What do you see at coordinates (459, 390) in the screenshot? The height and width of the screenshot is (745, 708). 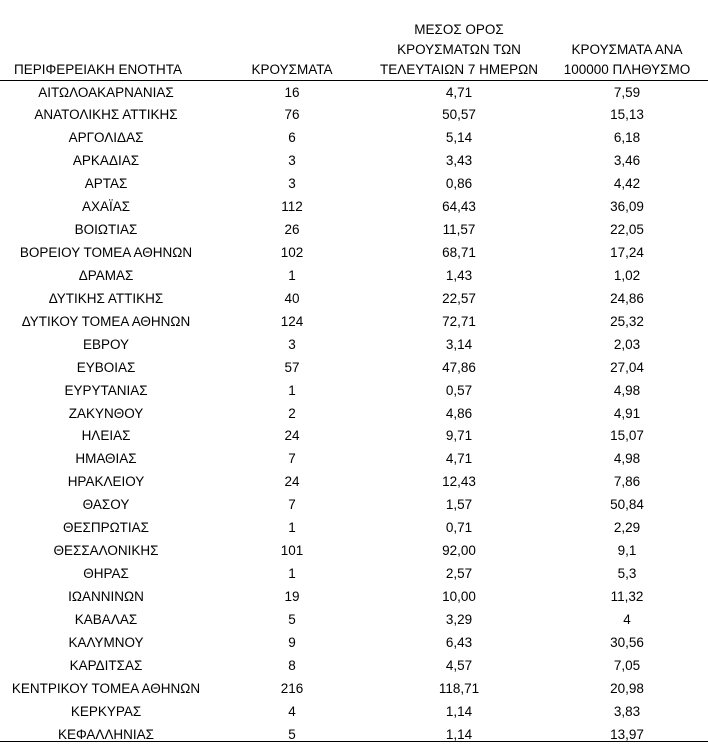 I see `cell-value: 0,57` at bounding box center [459, 390].